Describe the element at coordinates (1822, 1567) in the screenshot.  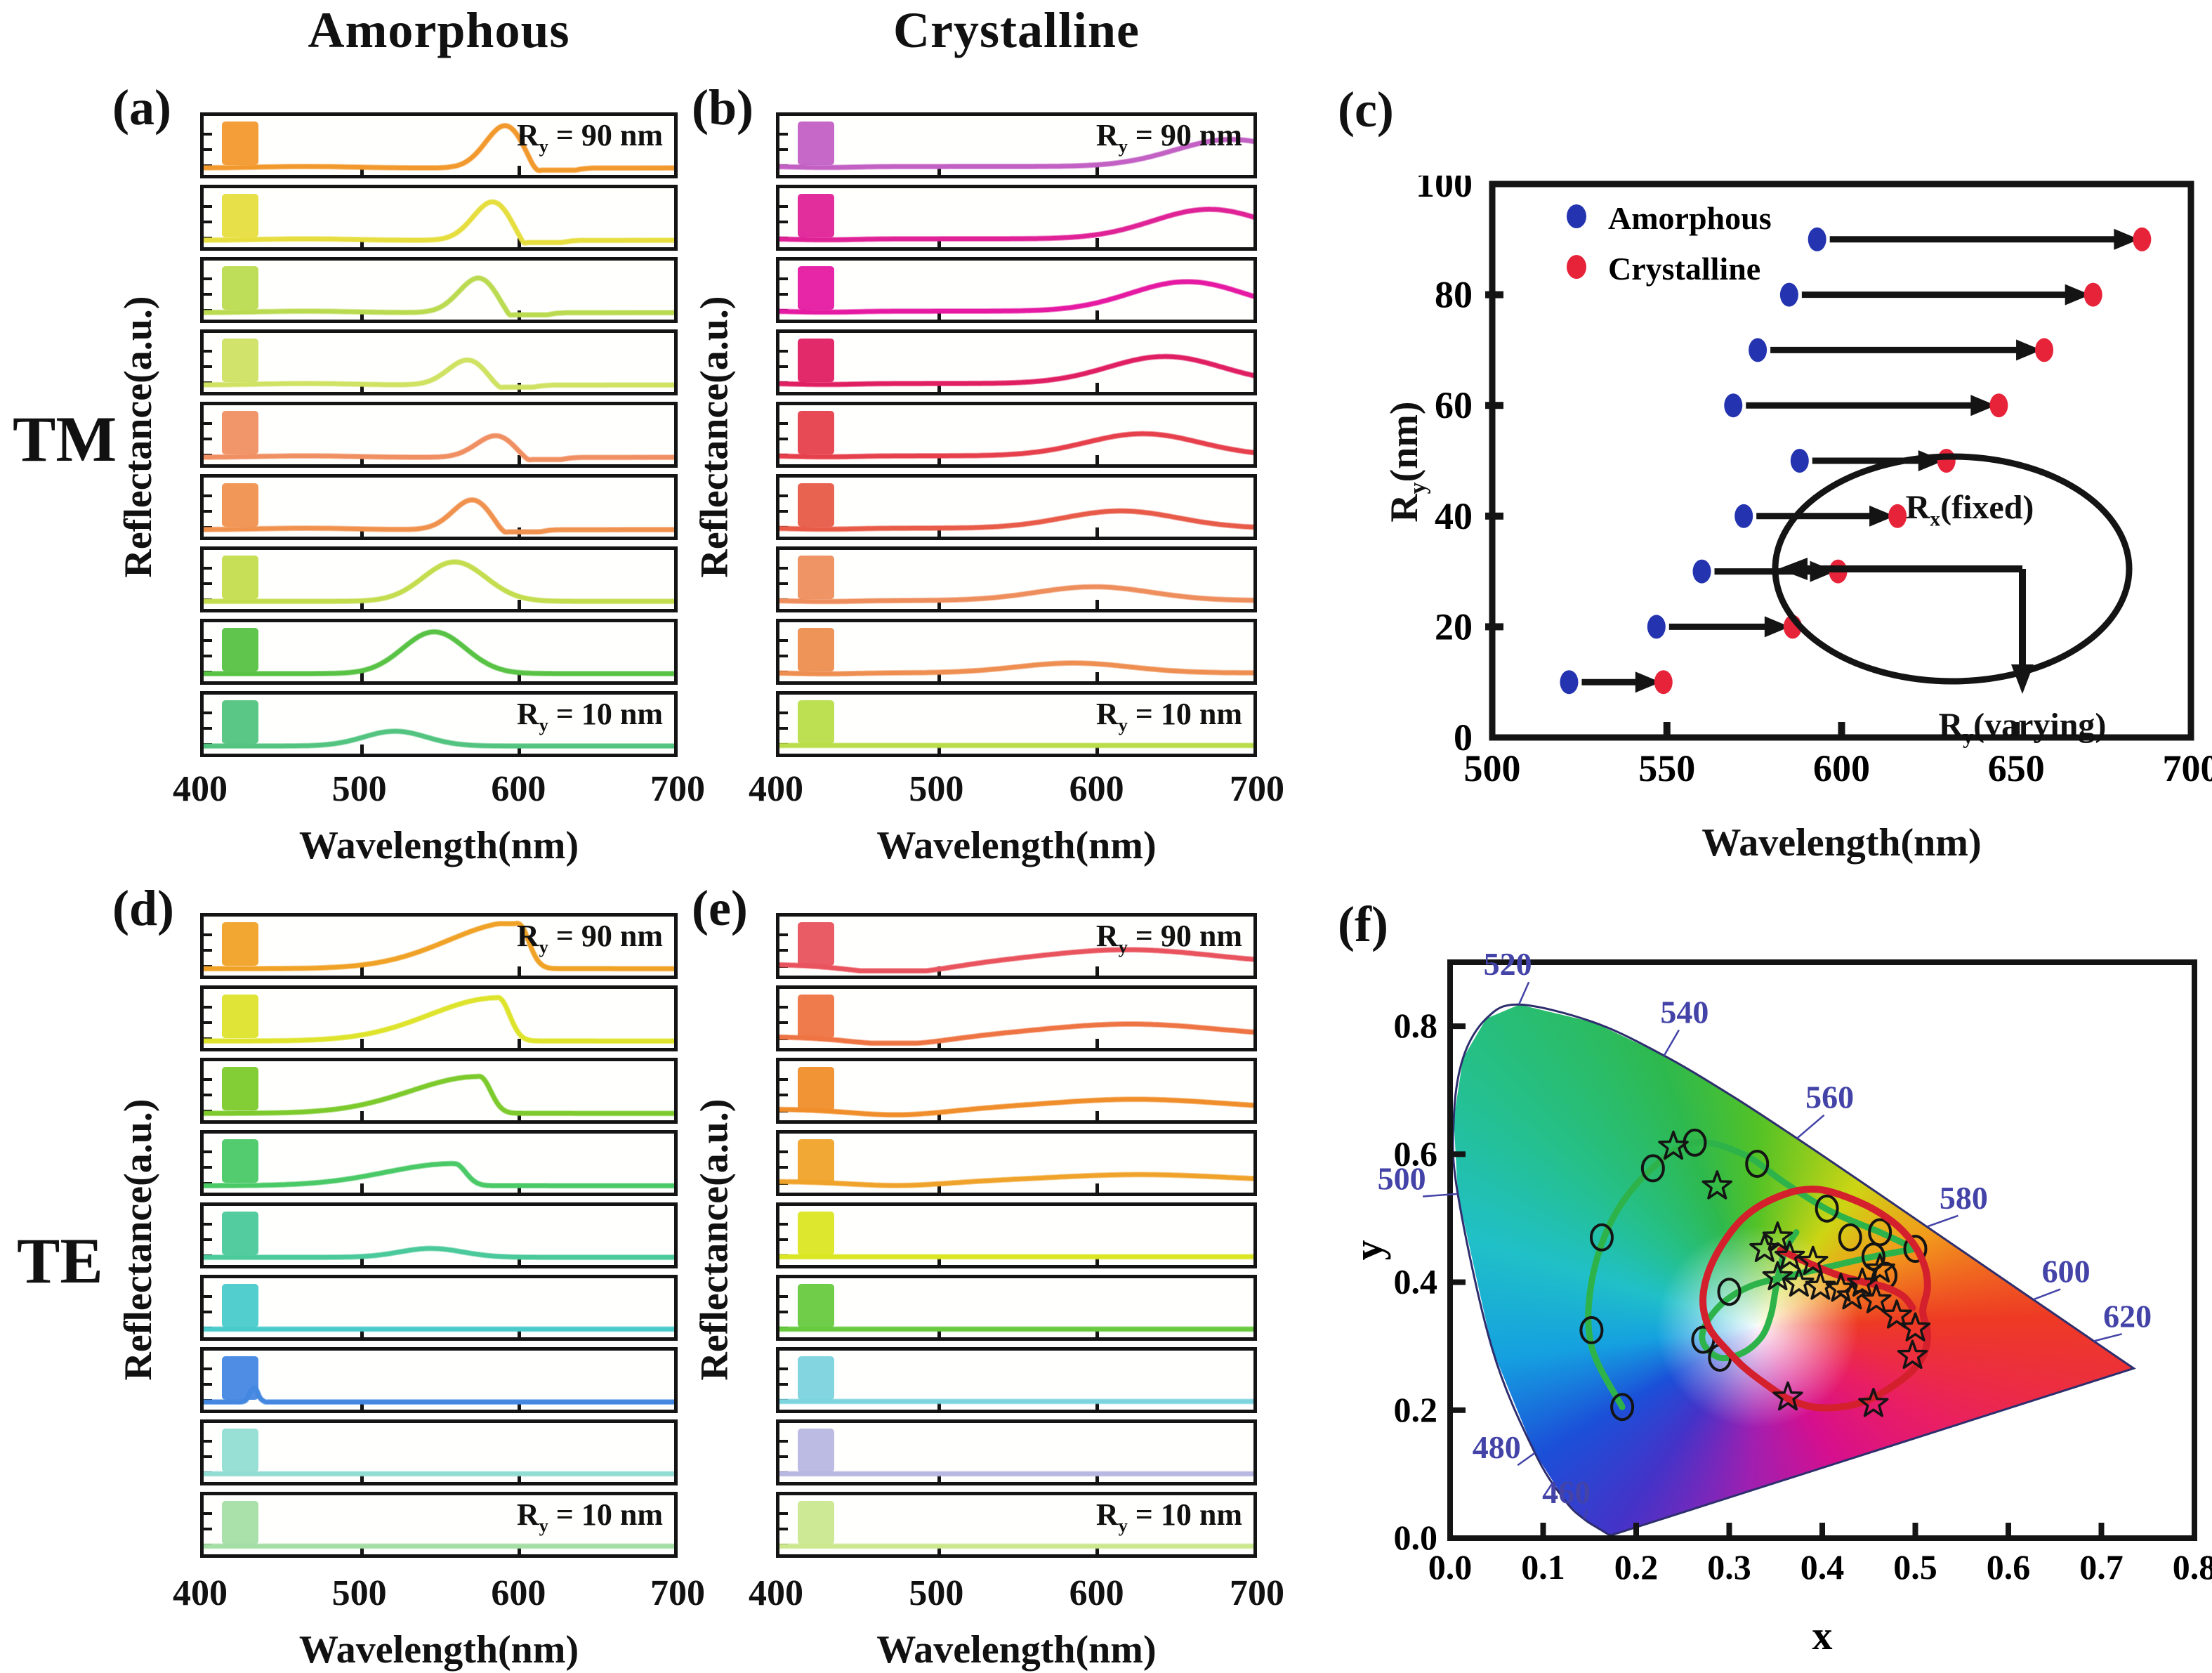
I see `f-x-tick-label-0.4: 0.4` at that location.